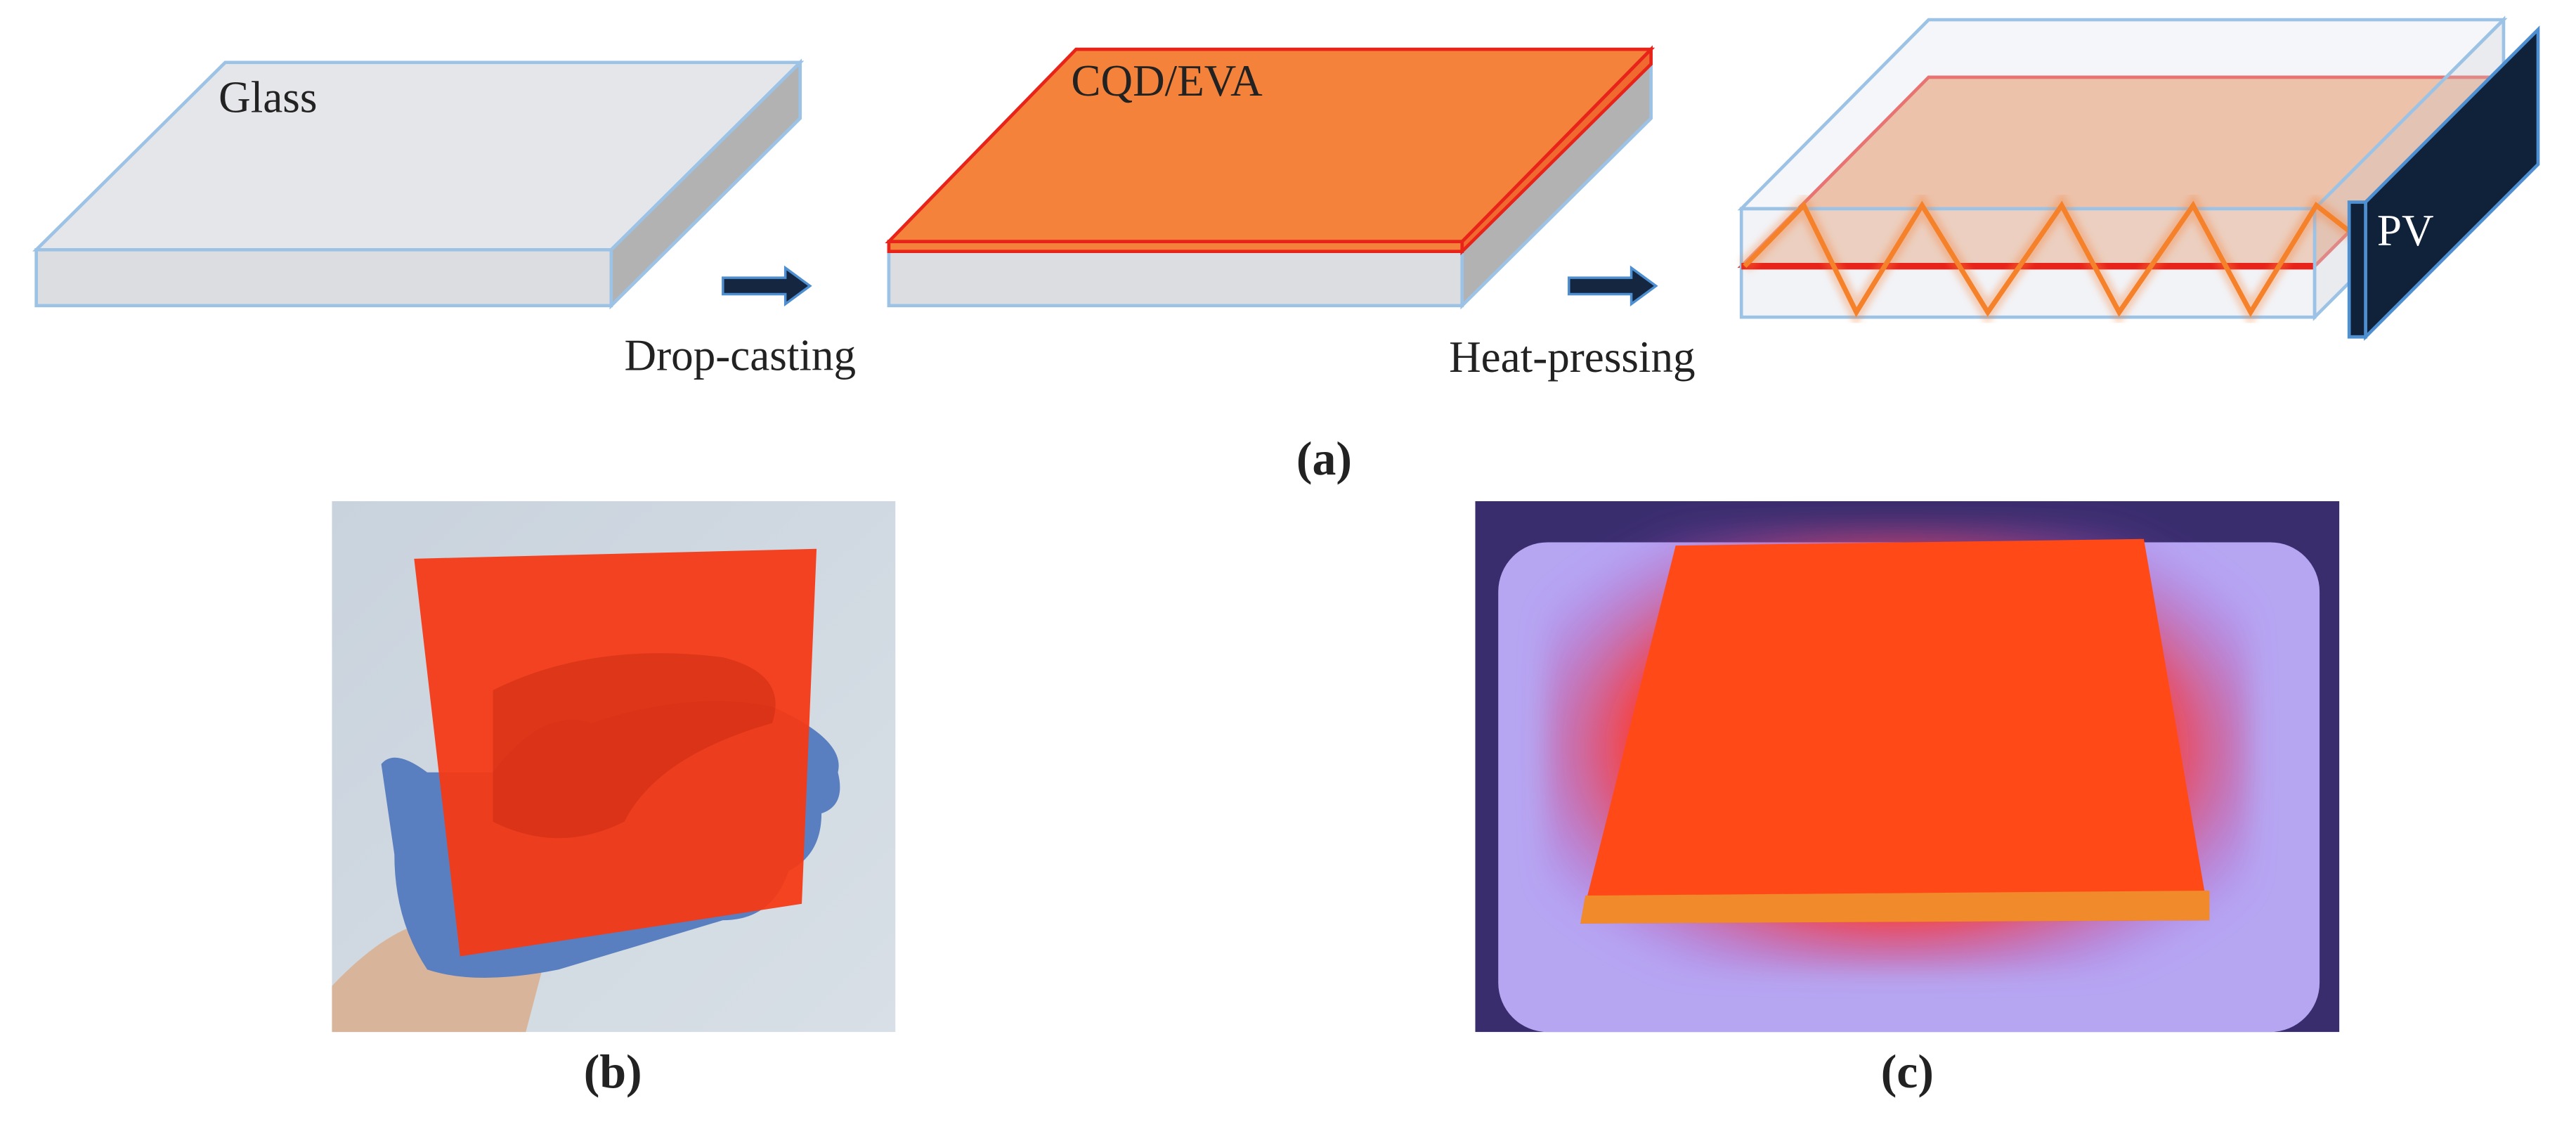 This screenshot has height=1124, width=2576. What do you see at coordinates (1270, 177) in the screenshot?
I see `coated-slab` at bounding box center [1270, 177].